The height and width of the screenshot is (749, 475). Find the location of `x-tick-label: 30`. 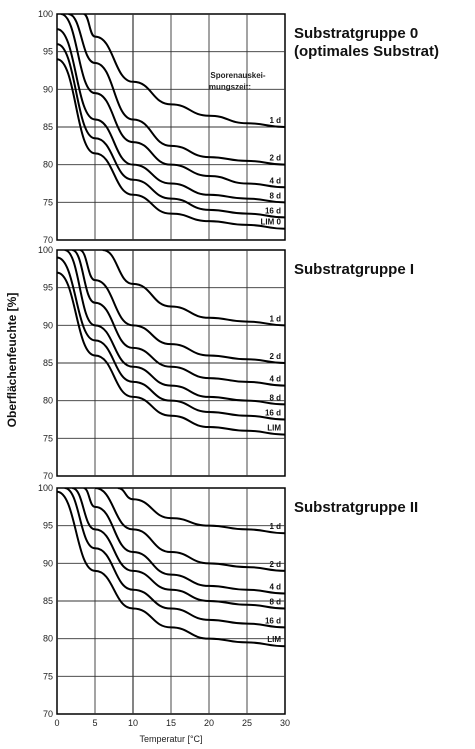

x-tick-label: 30 is located at coordinates (285, 723).